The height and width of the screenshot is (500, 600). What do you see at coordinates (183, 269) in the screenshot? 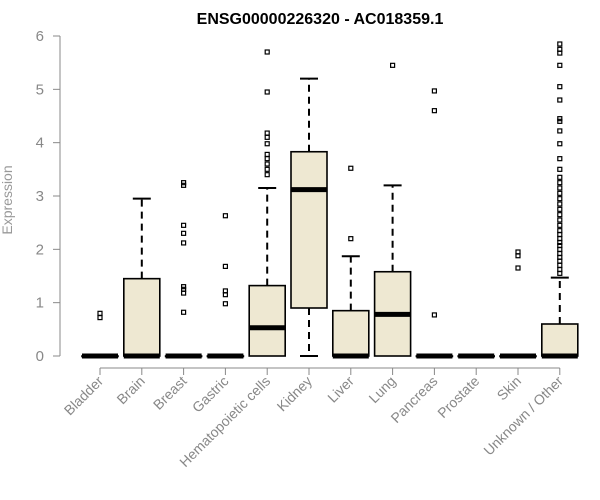
I see `box-breast` at bounding box center [183, 269].